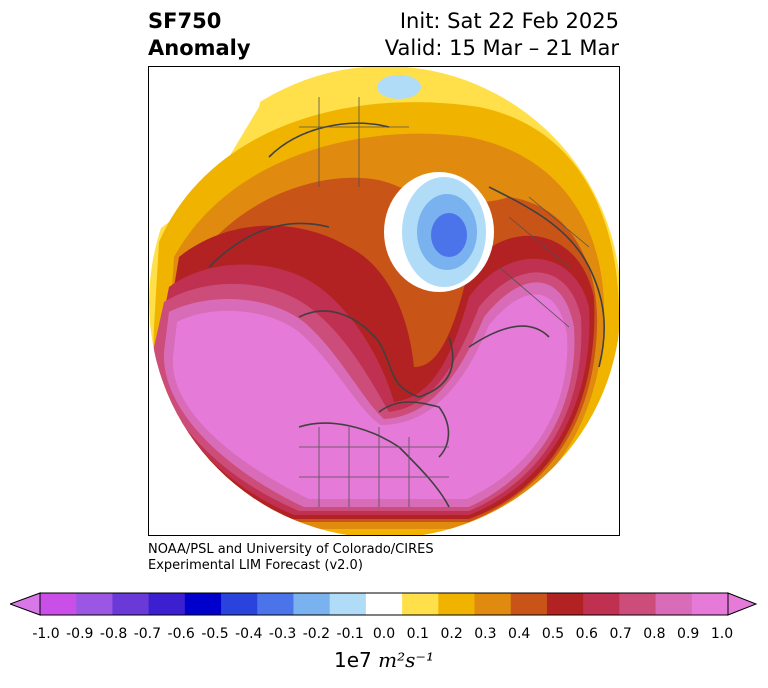  What do you see at coordinates (417, 634) in the screenshot?
I see `colorbar-tick-label: 0.1` at bounding box center [417, 634].